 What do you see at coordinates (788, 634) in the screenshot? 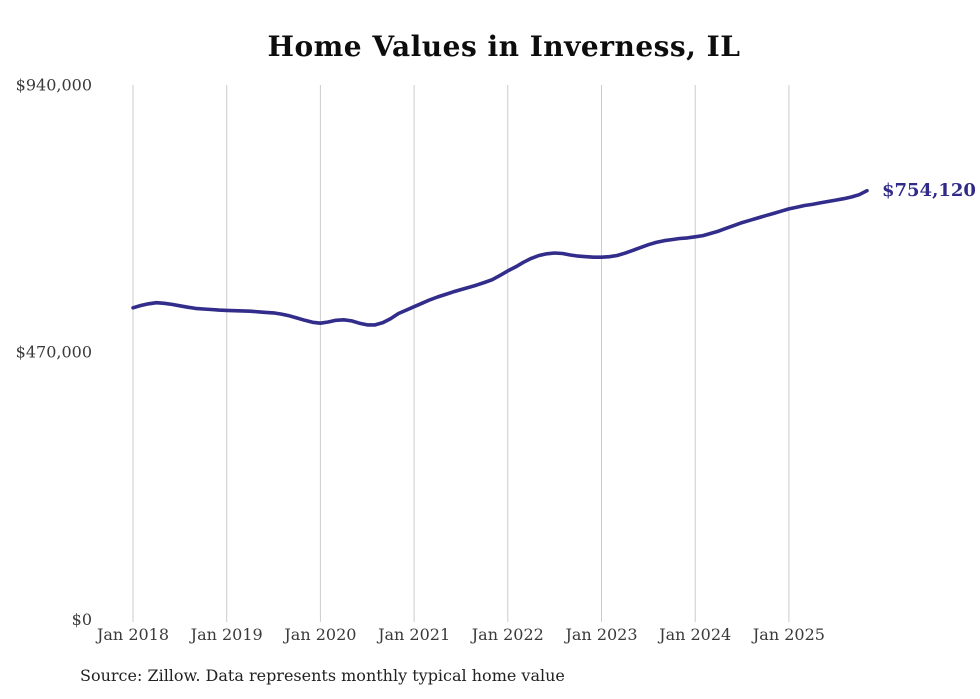
I see `x-tick-label: Jan 2025` at bounding box center [788, 634].